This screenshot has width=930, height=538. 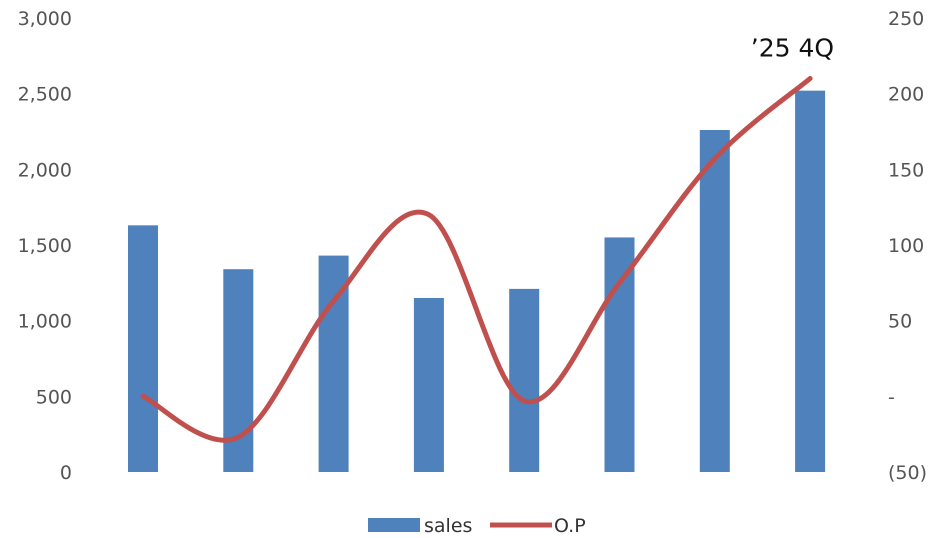 What do you see at coordinates (54, 397) in the screenshot?
I see `left-tick-label: 500` at bounding box center [54, 397].